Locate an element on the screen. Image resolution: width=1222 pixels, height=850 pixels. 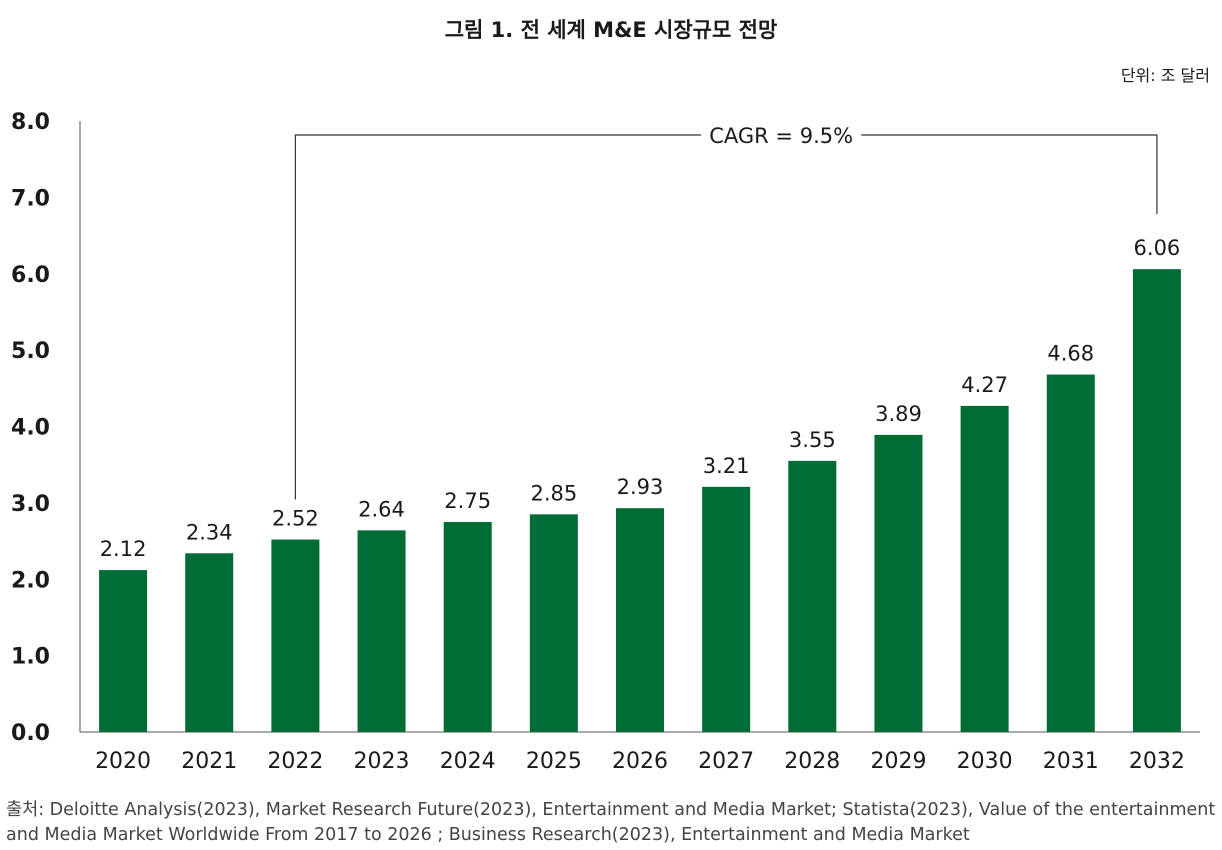
y-tick-label: 3.0 is located at coordinates (30, 504).